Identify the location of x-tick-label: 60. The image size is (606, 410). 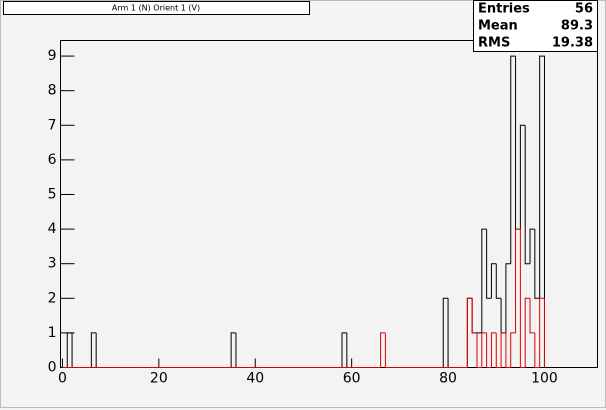
(352, 379).